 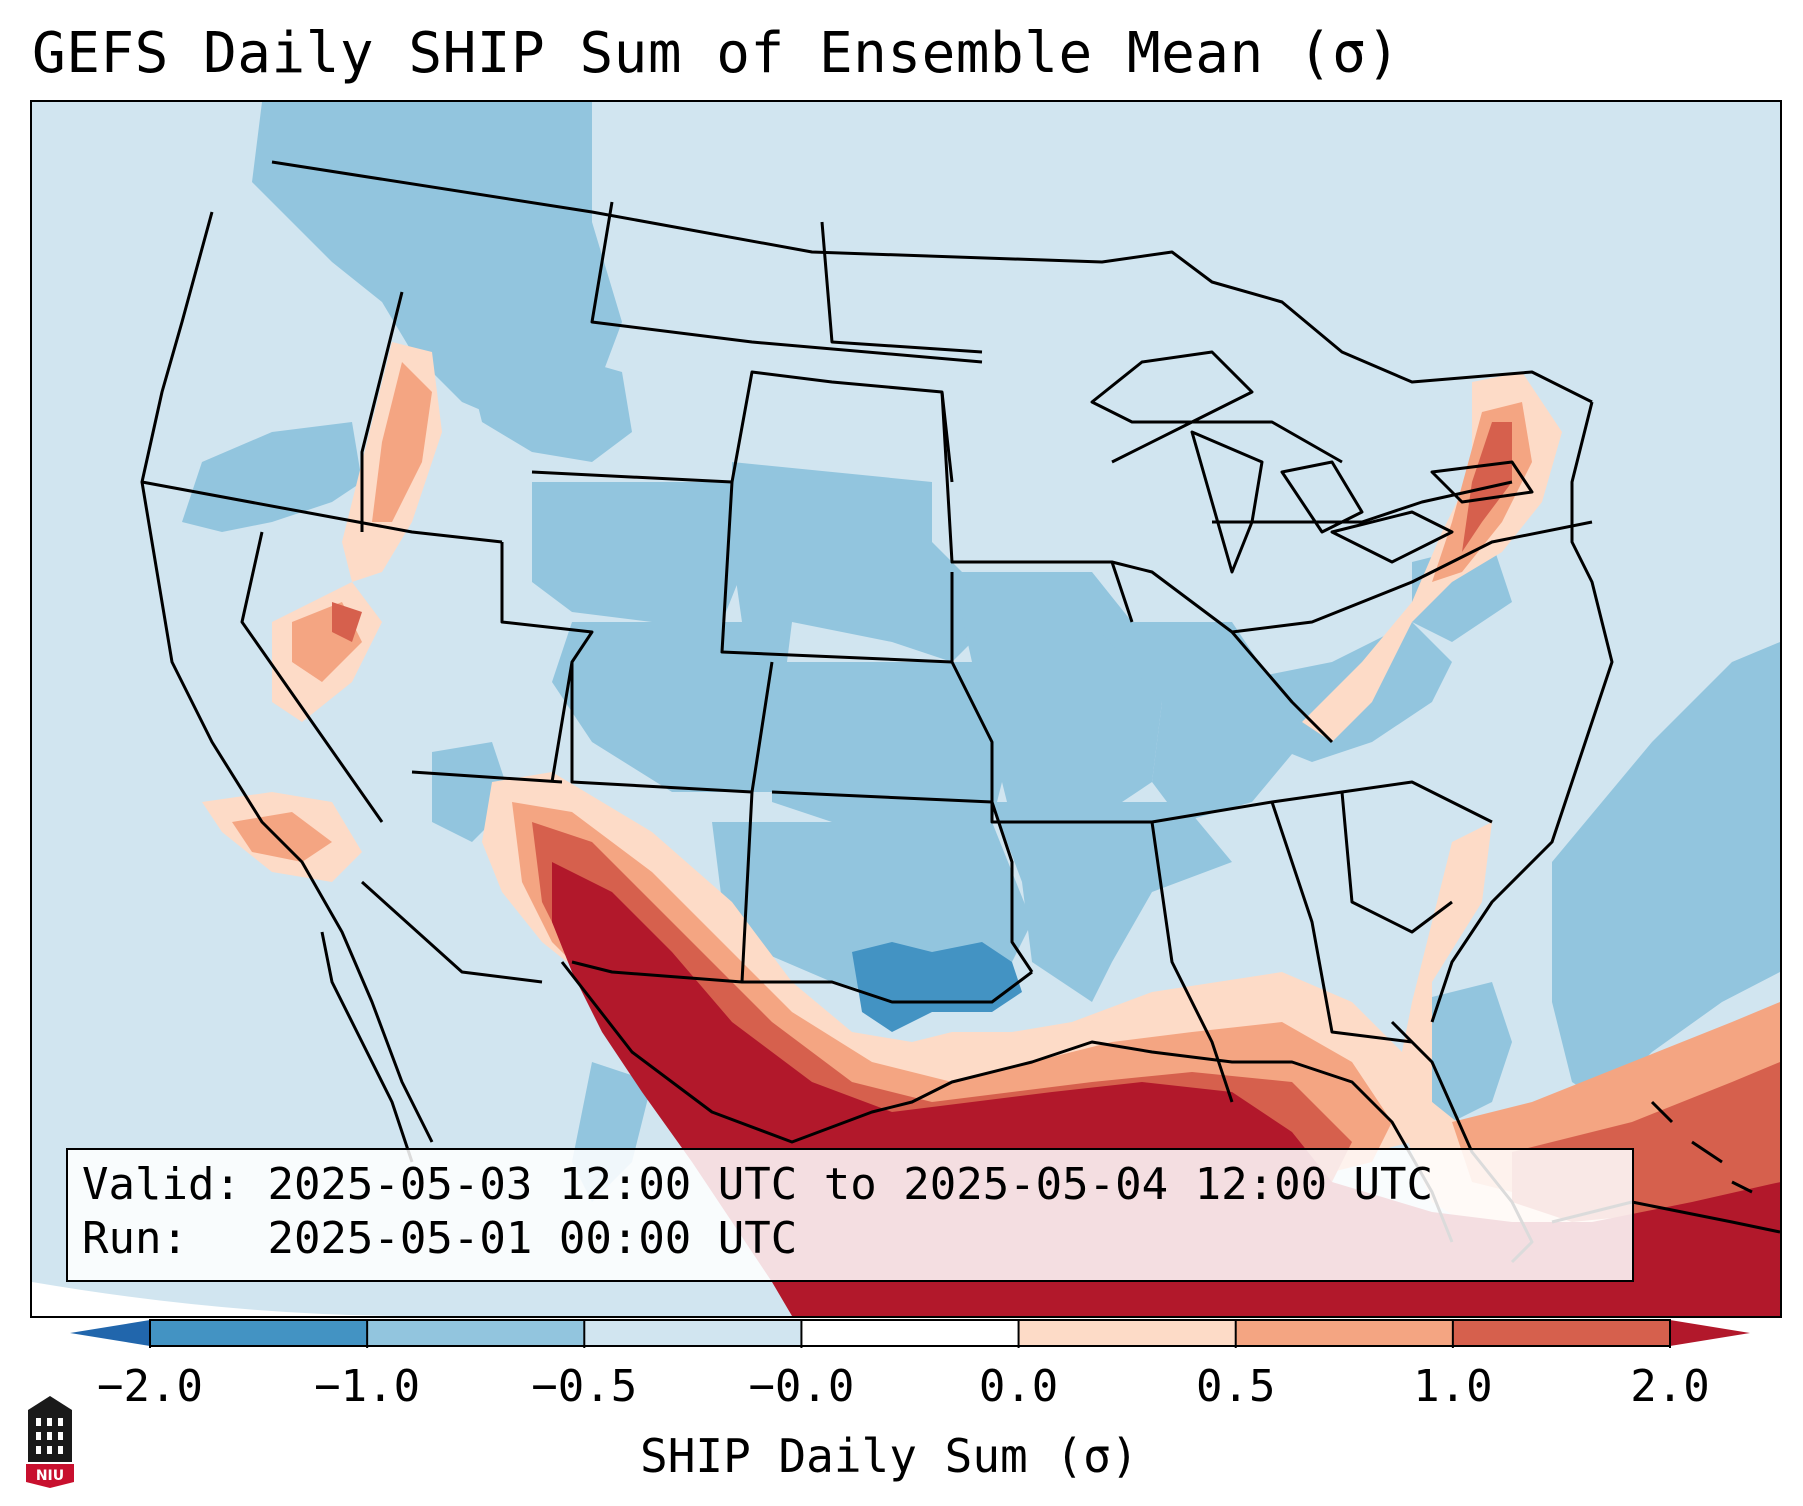 What do you see at coordinates (1018, 1386) in the screenshot?
I see `colorbar-tick-label: 0.0` at bounding box center [1018, 1386].